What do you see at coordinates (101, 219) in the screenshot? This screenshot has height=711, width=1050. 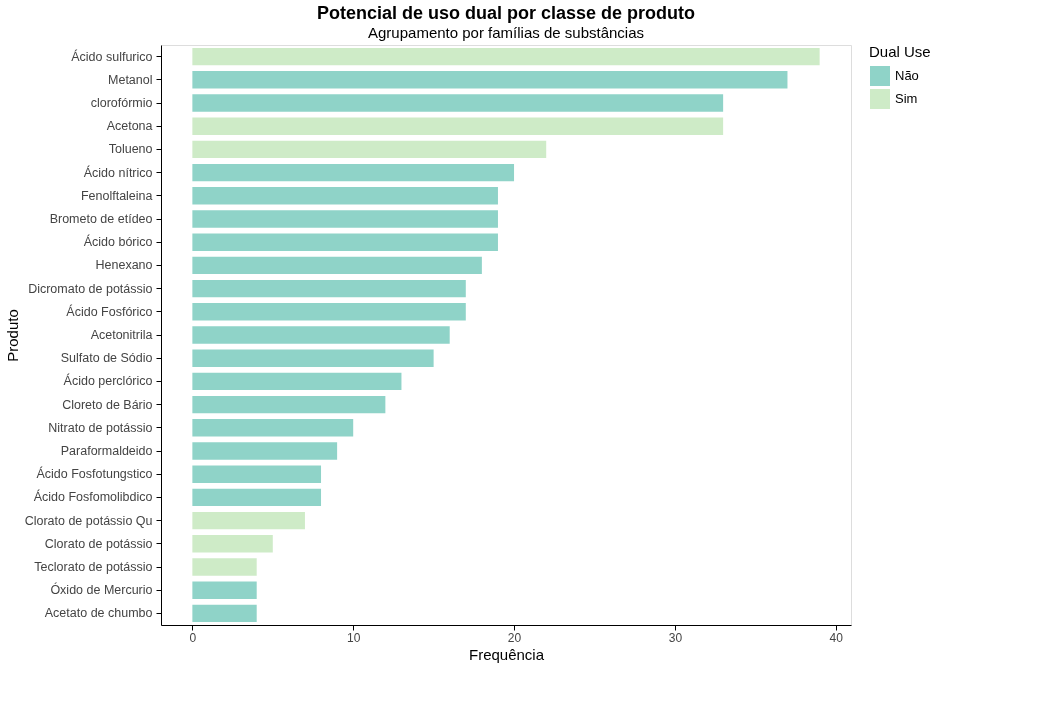 I see `y-tick-label: Brometo de etídeo` at bounding box center [101, 219].